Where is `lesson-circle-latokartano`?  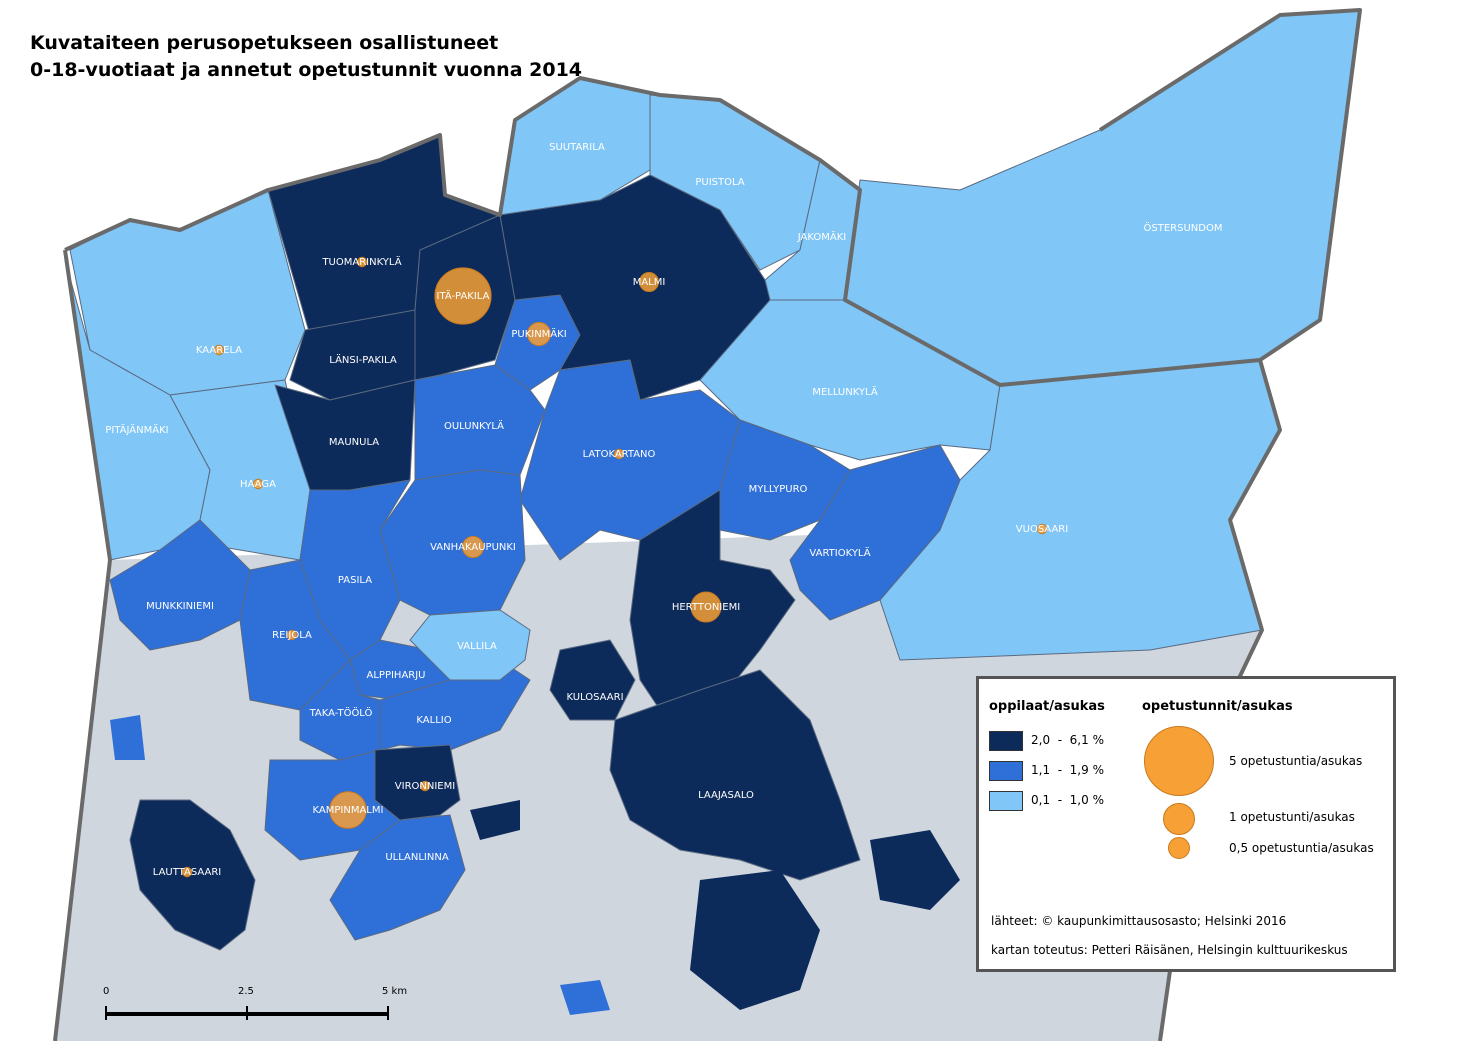 lesson-circle-latokartano is located at coordinates (619, 454).